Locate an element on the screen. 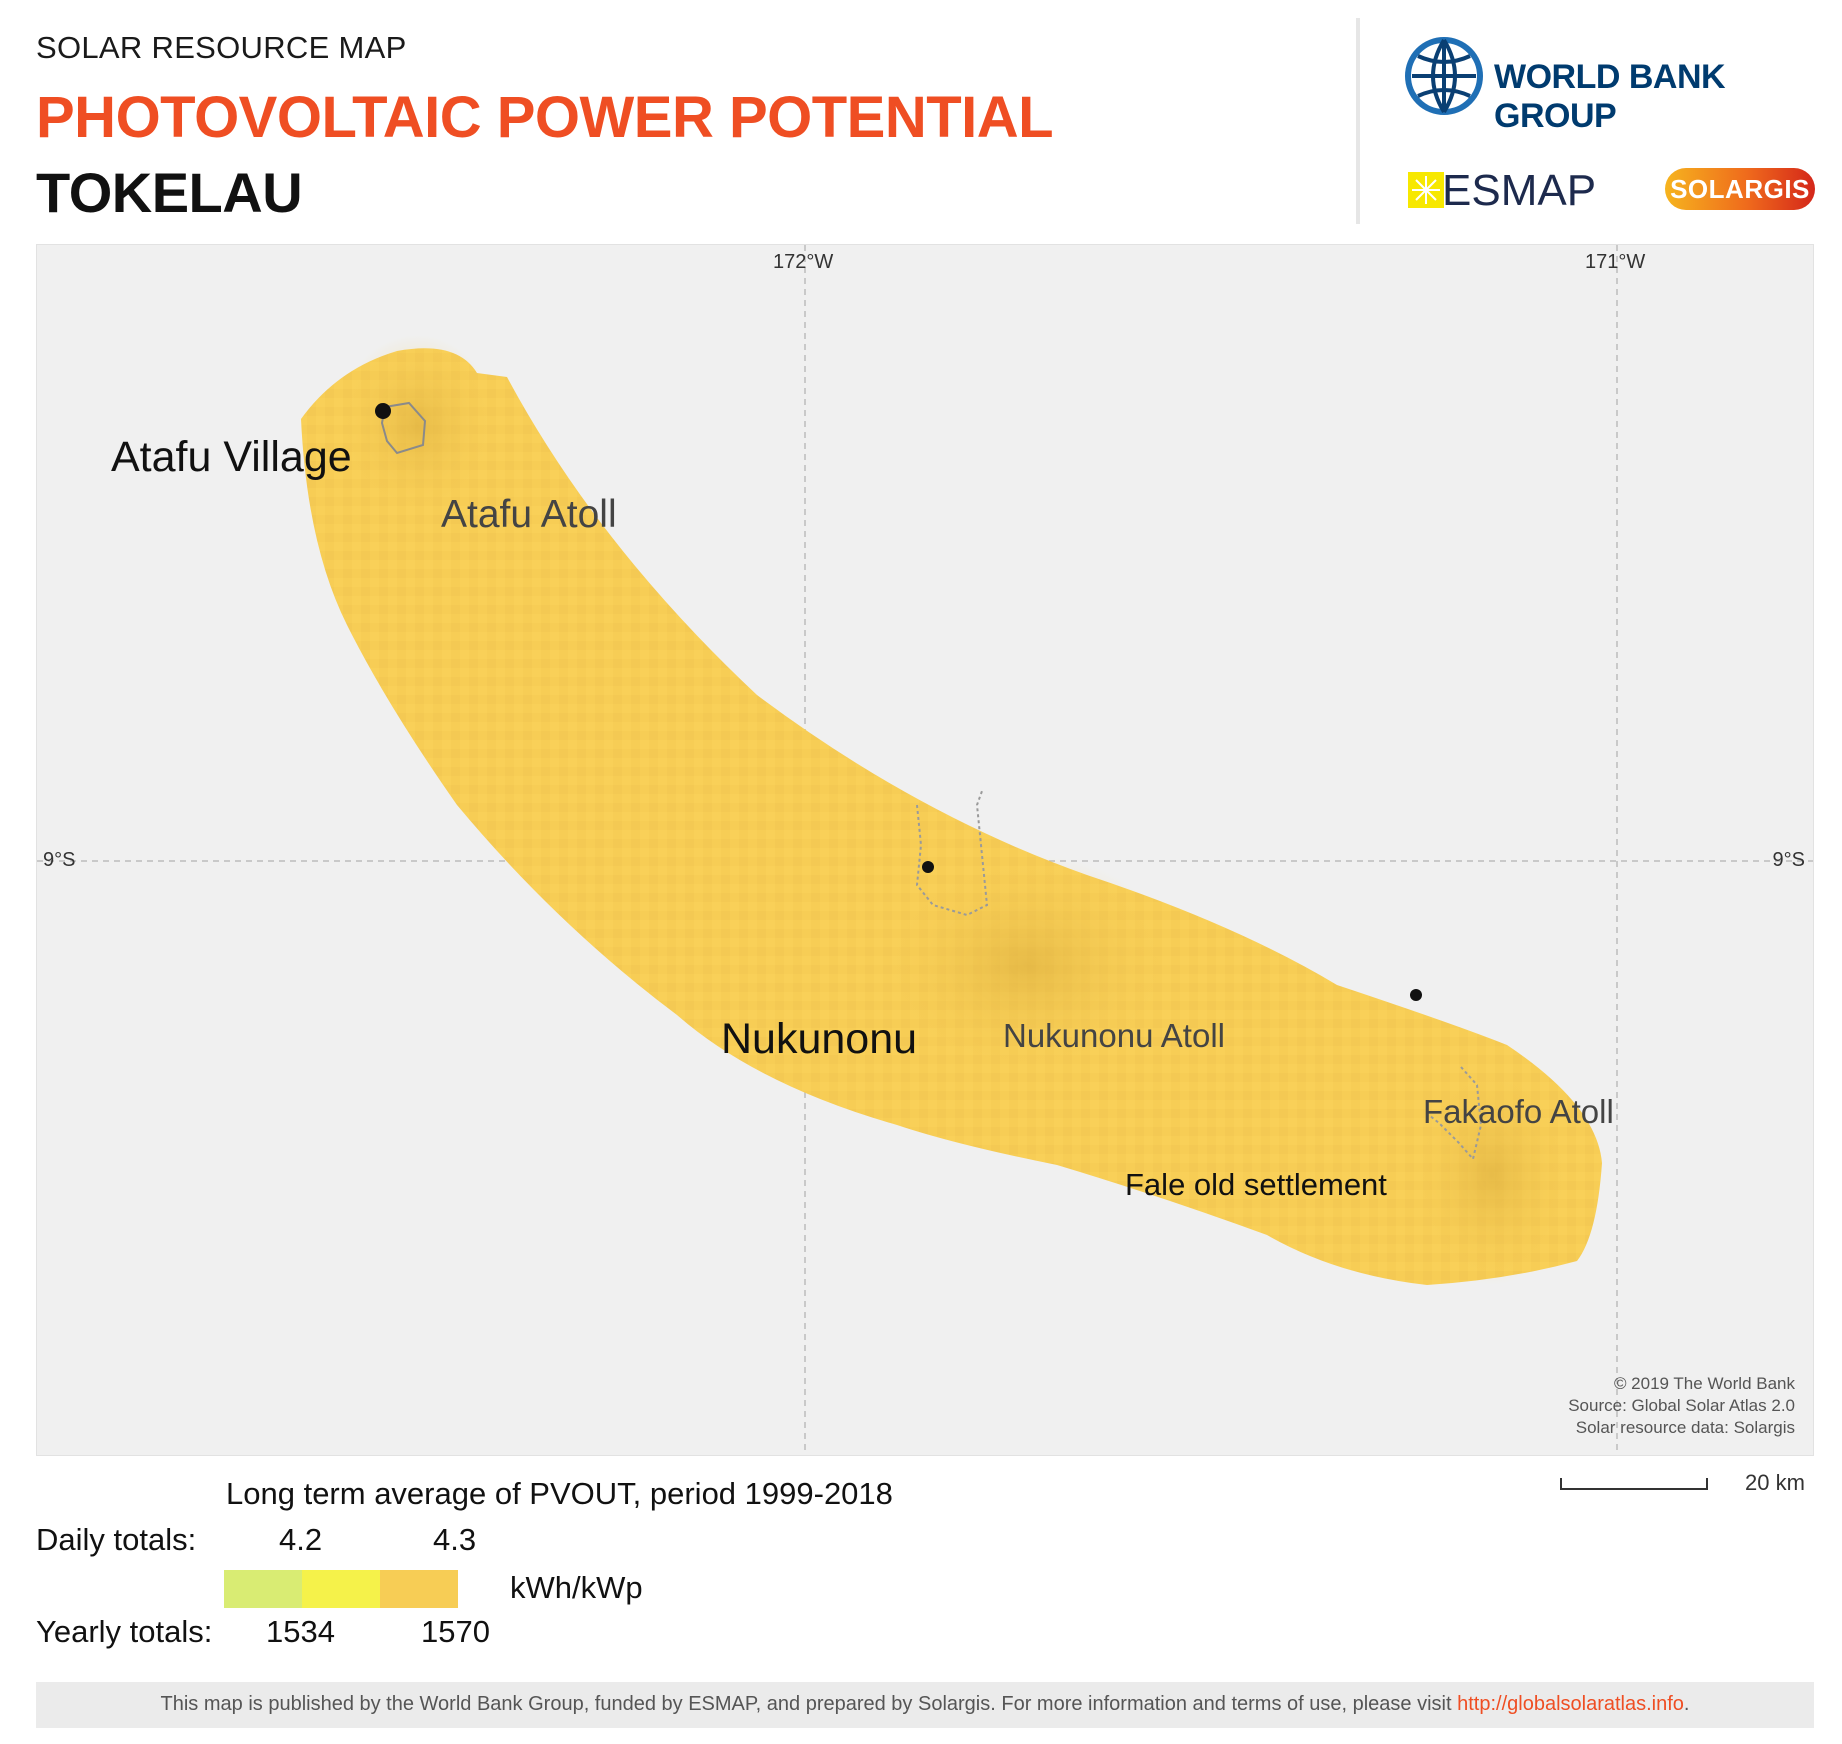 The width and height of the screenshot is (1842, 1744). solargis-logo is located at coordinates (1740, 189).